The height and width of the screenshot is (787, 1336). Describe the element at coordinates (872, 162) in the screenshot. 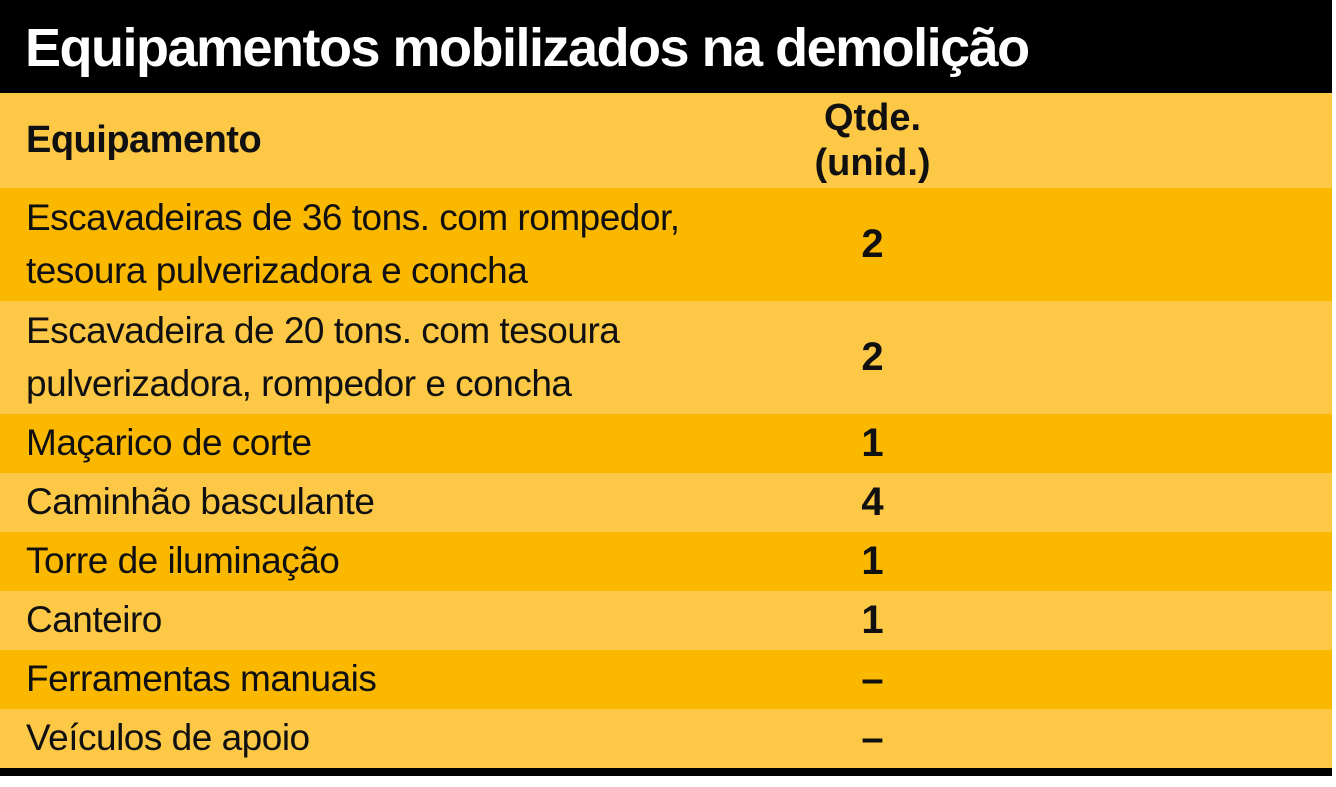

I see `quantity-header-line2: (unid.)` at that location.